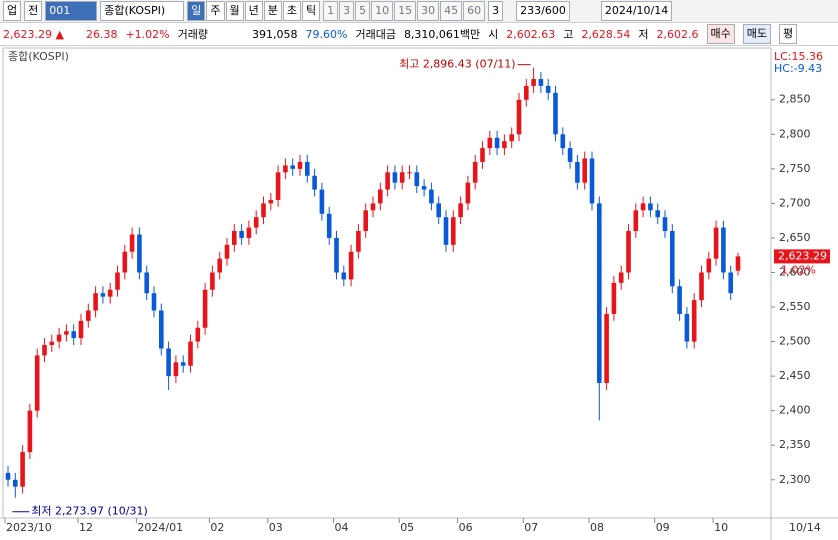  I want to click on y-tick-label: 2,300, so click(795, 479).